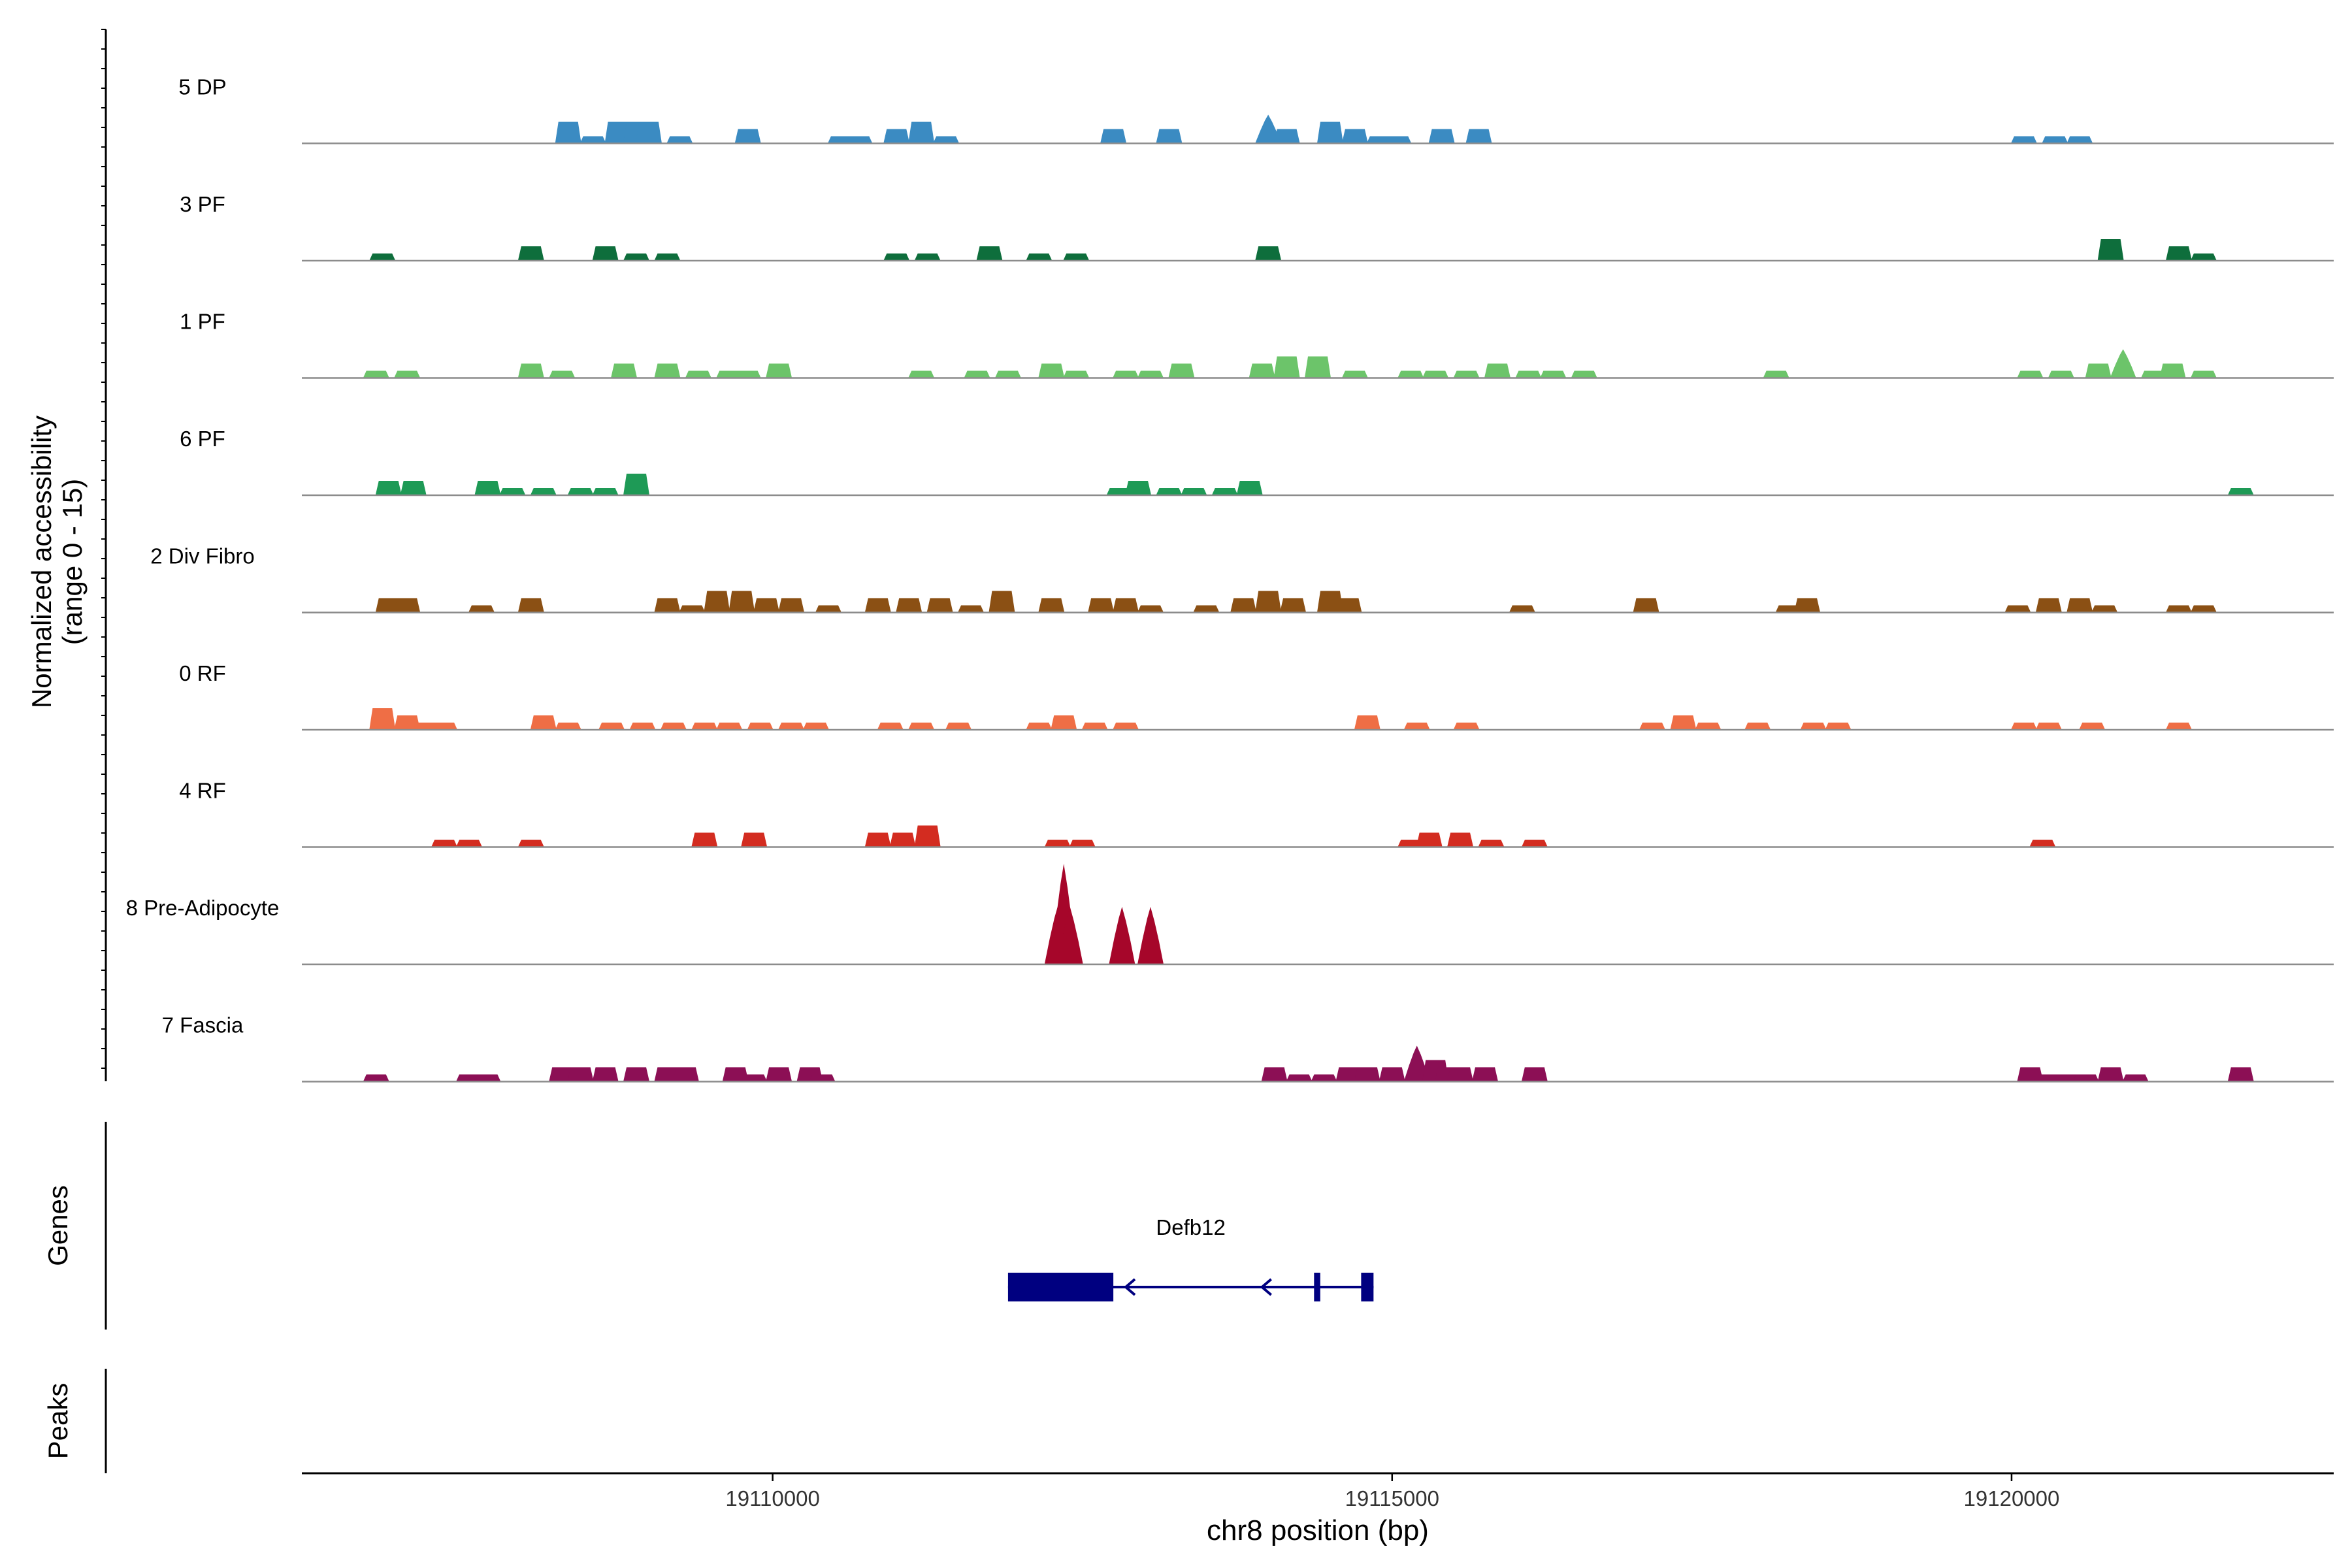 The image size is (2352, 1568). I want to click on track-0-rf: 0 RF, so click(1256, 696).